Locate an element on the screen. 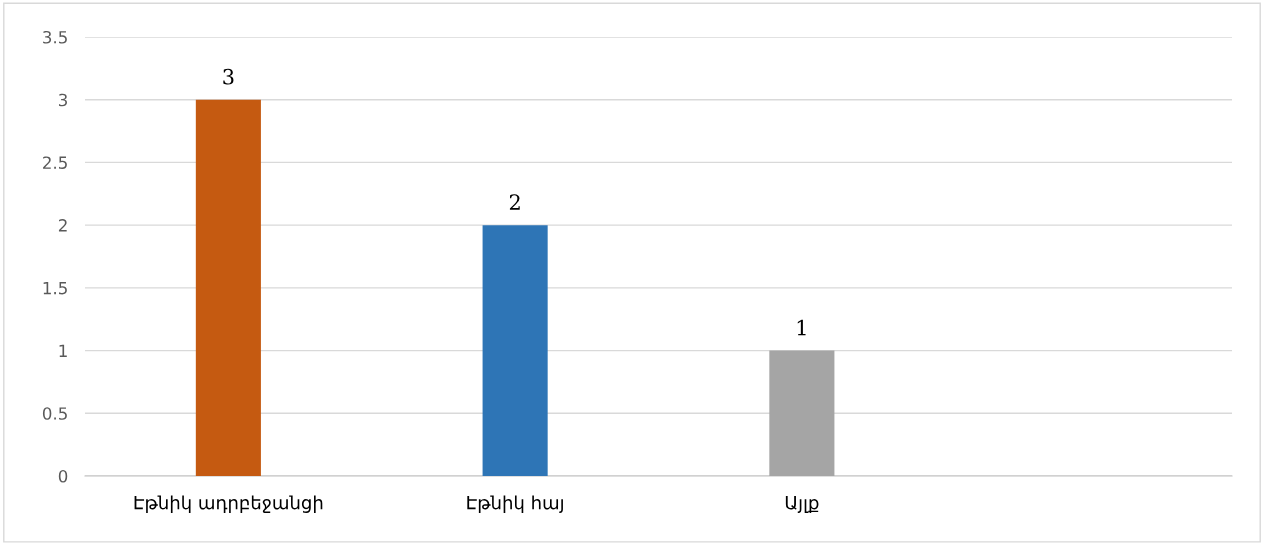  y-tick-label: 1 is located at coordinates (63, 350).